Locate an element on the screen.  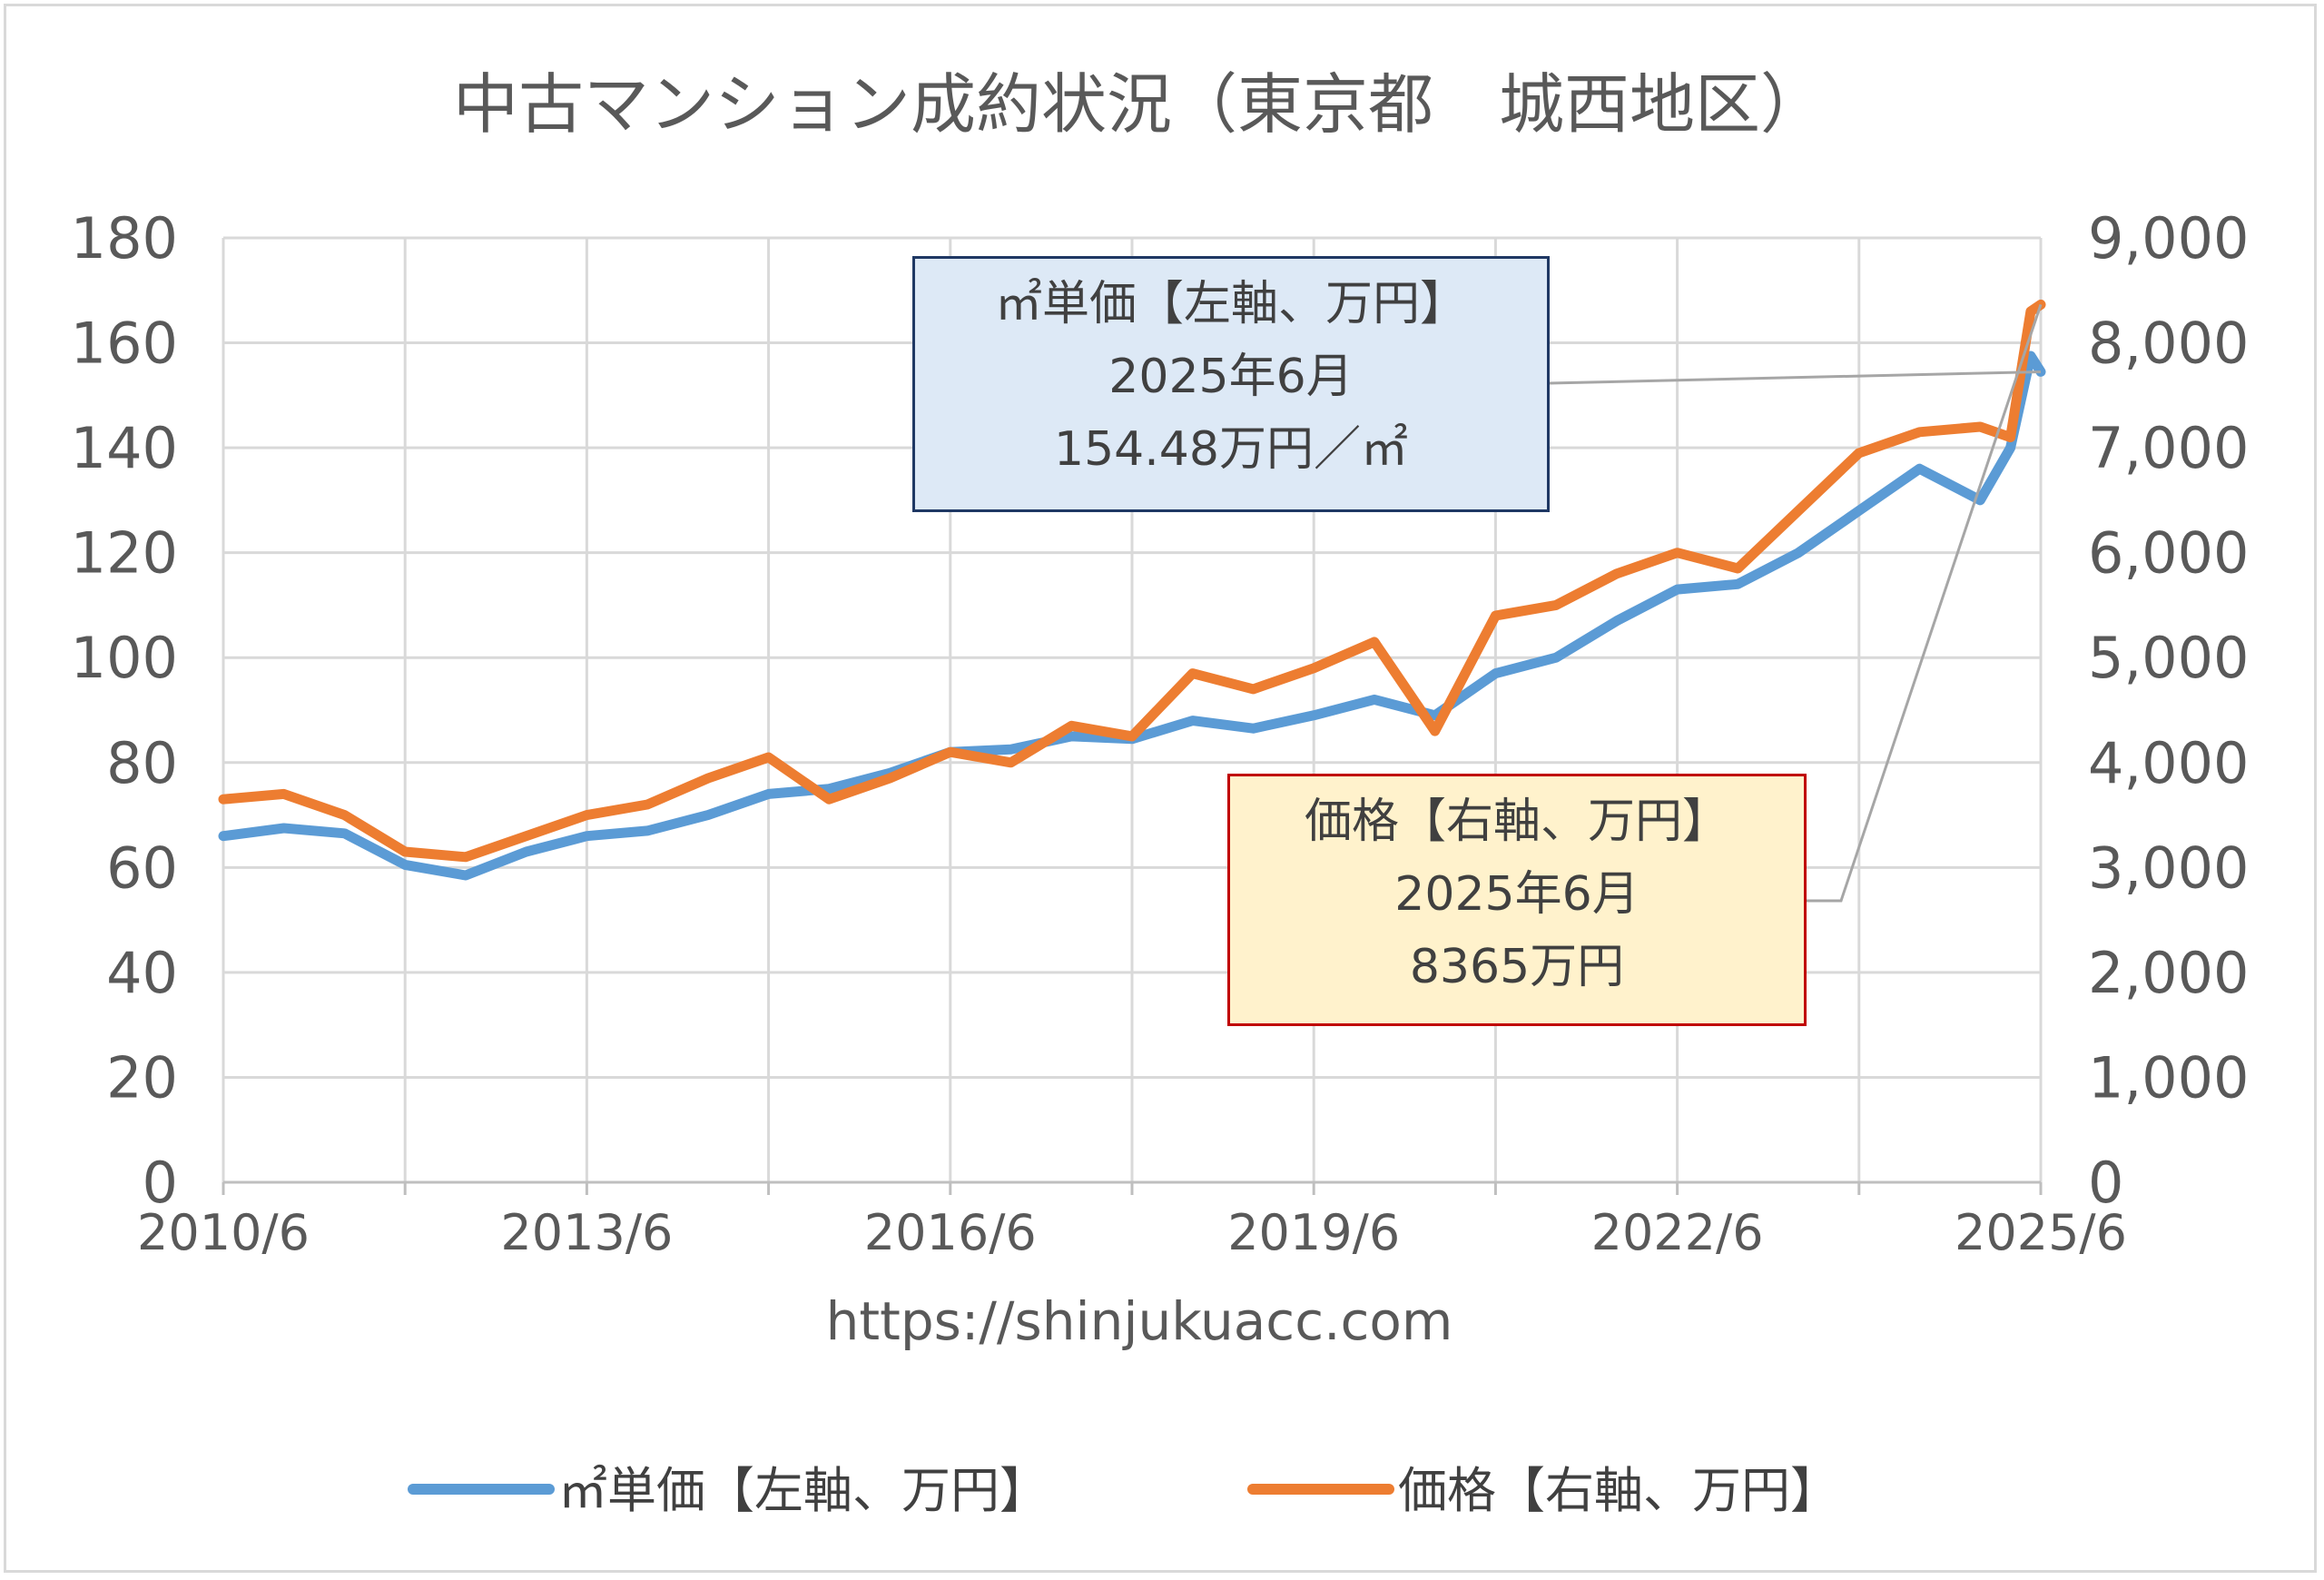
right-y-tick-label: 9,000 is located at coordinates (2169, 238).